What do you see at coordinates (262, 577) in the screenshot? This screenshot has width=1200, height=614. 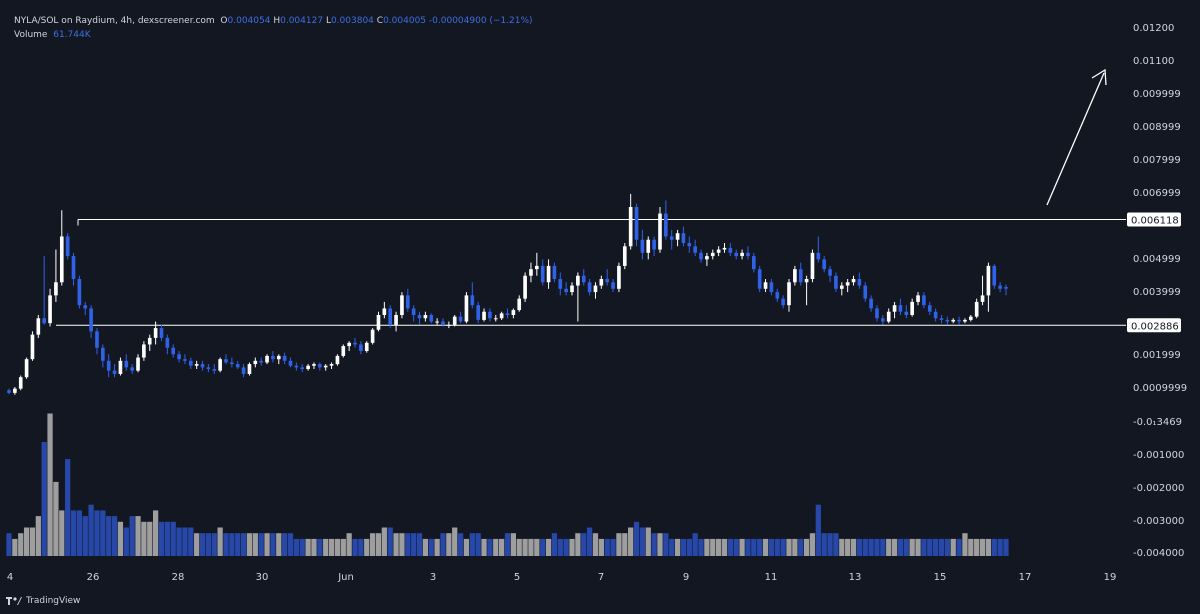 I see `x-tick-label: 30` at bounding box center [262, 577].